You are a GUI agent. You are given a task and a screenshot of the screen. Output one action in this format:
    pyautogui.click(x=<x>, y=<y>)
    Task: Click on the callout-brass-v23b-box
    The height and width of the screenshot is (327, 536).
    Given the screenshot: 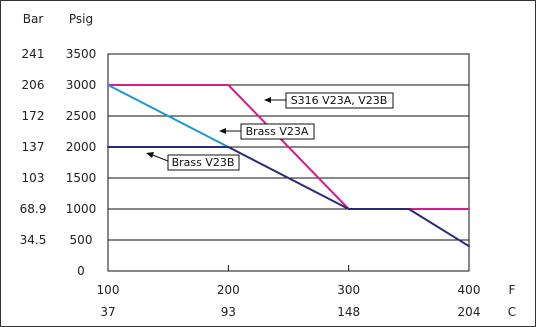 What is the action you would take?
    pyautogui.click(x=203, y=162)
    